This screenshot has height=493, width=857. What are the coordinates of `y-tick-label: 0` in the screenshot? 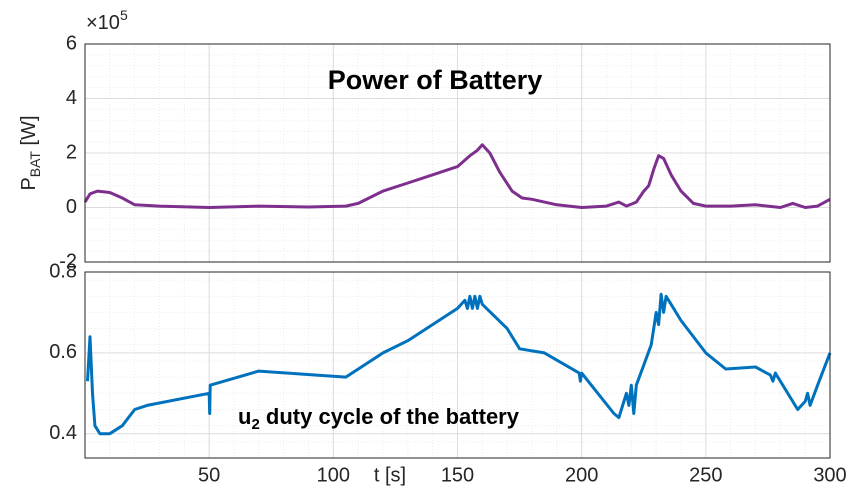 It's located at (71, 207).